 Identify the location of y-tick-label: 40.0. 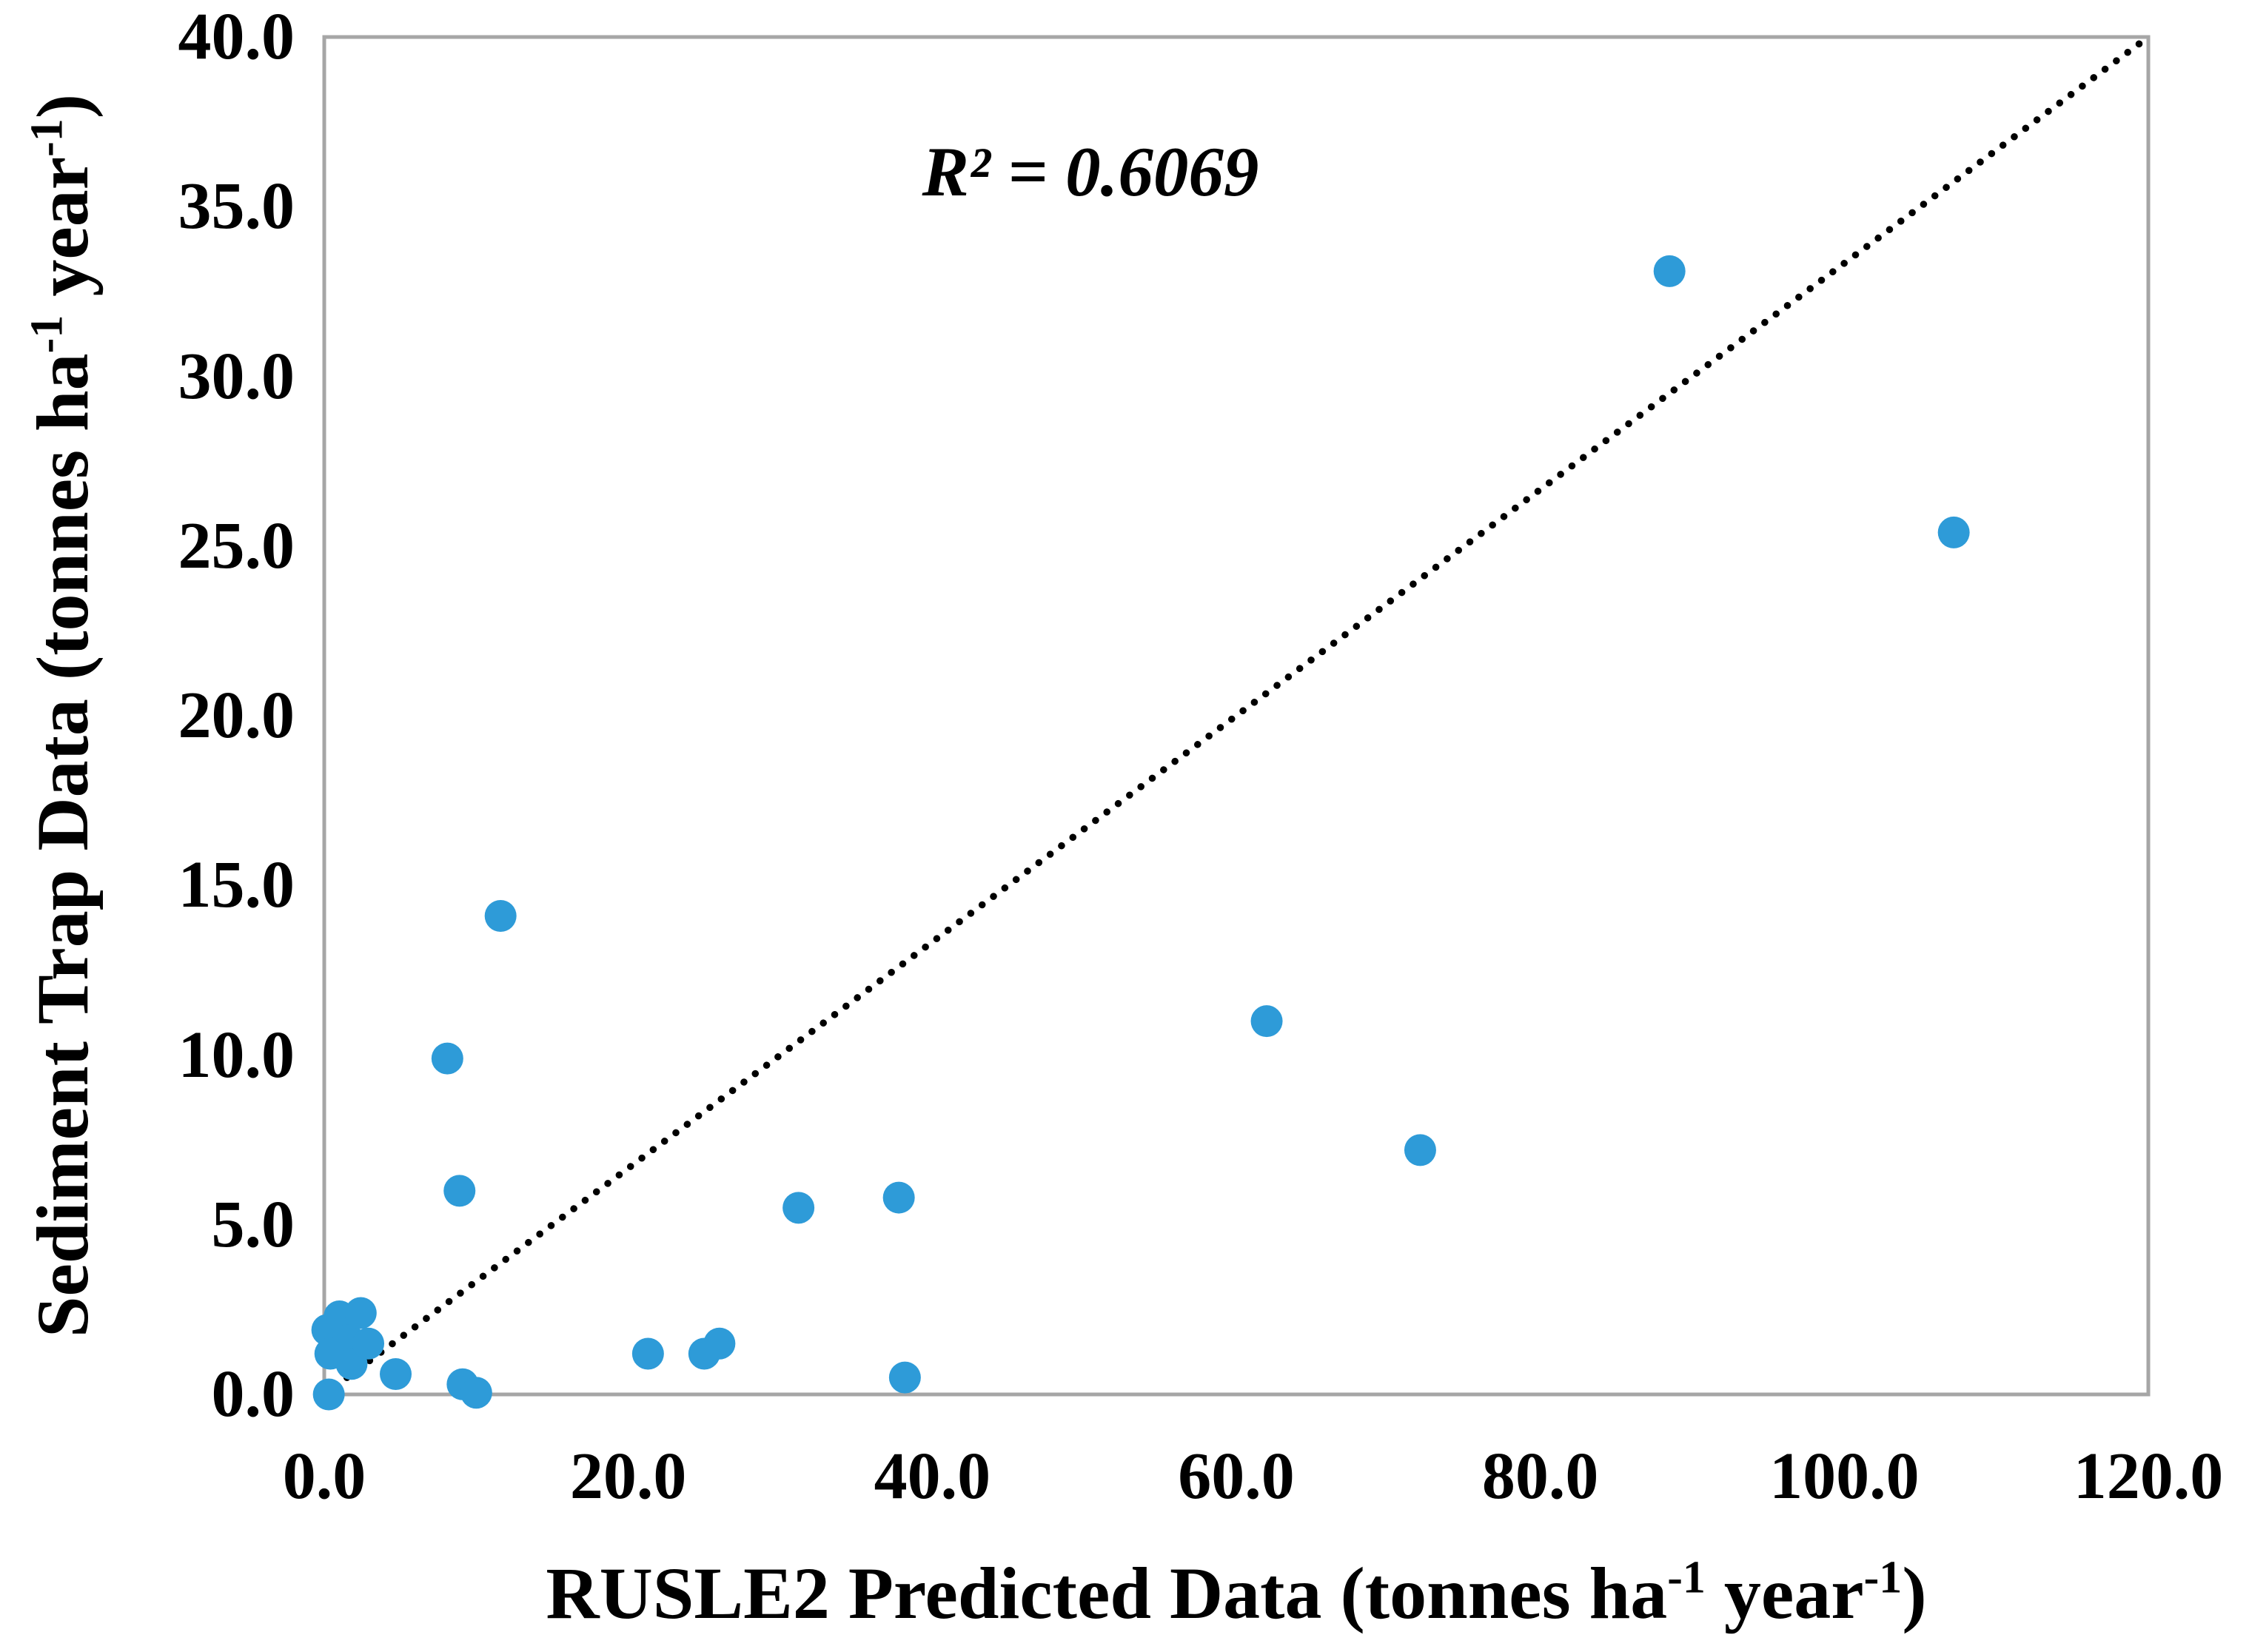
(236, 36).